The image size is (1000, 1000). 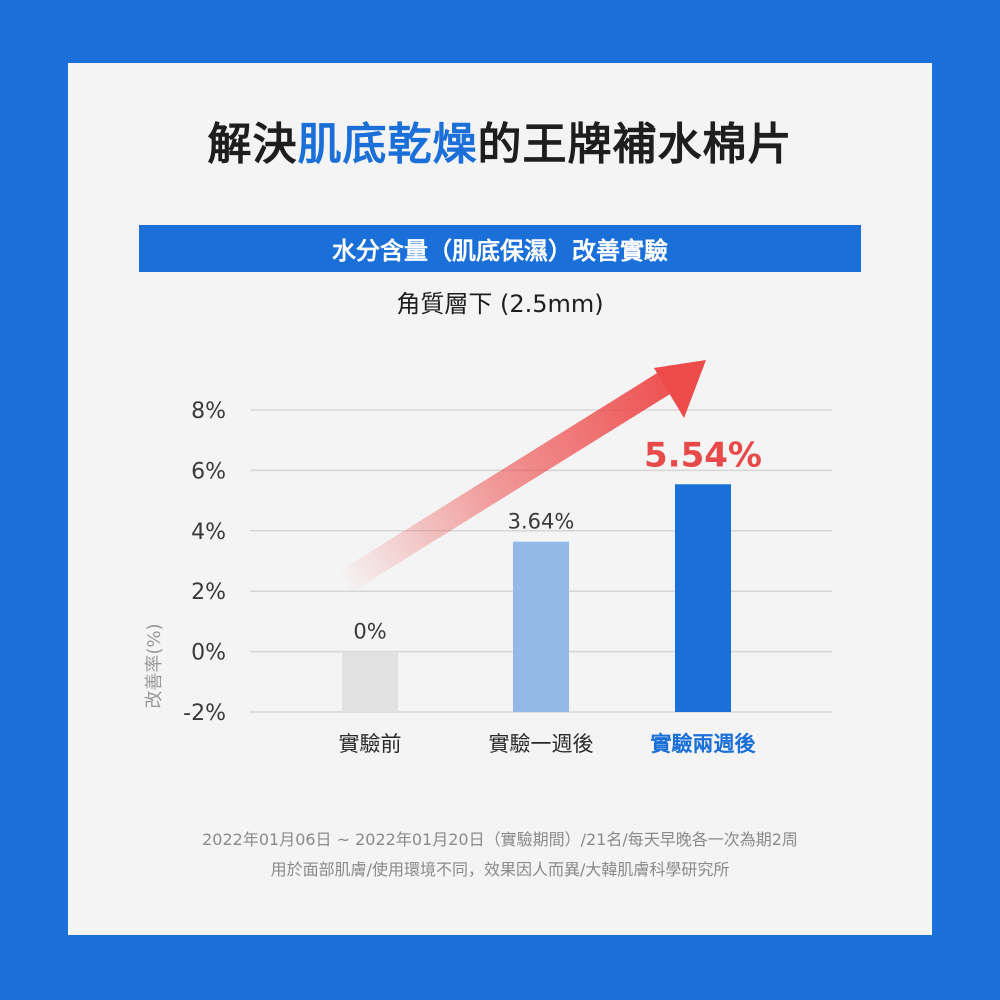 What do you see at coordinates (500, 869) in the screenshot?
I see `footnote-line-2: 用於面部肌膚/使用環境不同，效果因人而異/大韓肌膚科學研究所` at bounding box center [500, 869].